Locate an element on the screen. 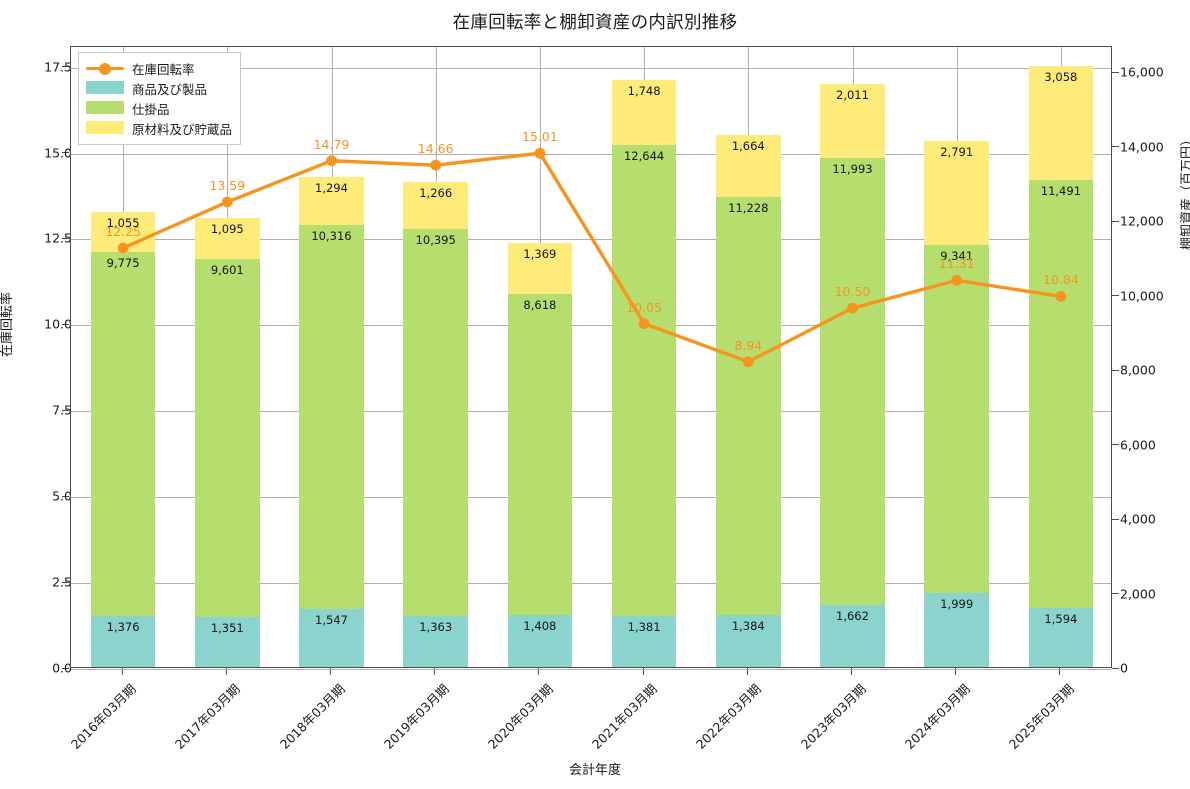 The image size is (1190, 789). bar-segment-work-in-process-value-label: 9,601 is located at coordinates (227, 270).